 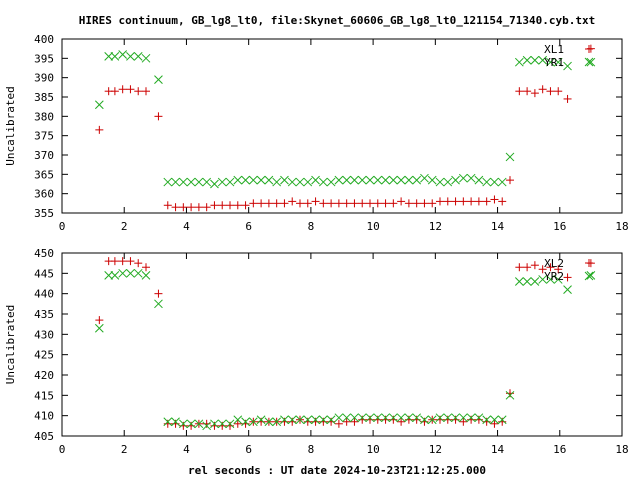 What do you see at coordinates (44, 253) in the screenshot?
I see `y-tick-label: 450` at bounding box center [44, 253].